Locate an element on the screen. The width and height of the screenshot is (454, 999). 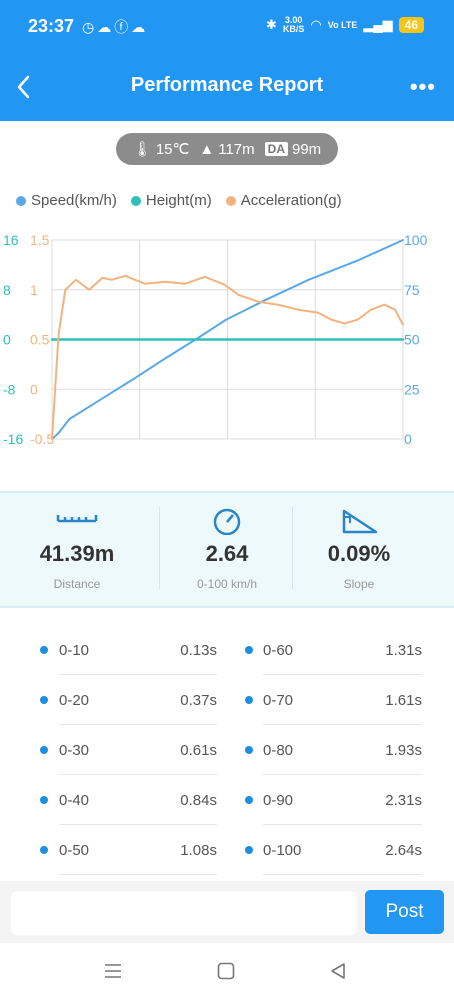
split-time: 0.84s is located at coordinates (198, 800).